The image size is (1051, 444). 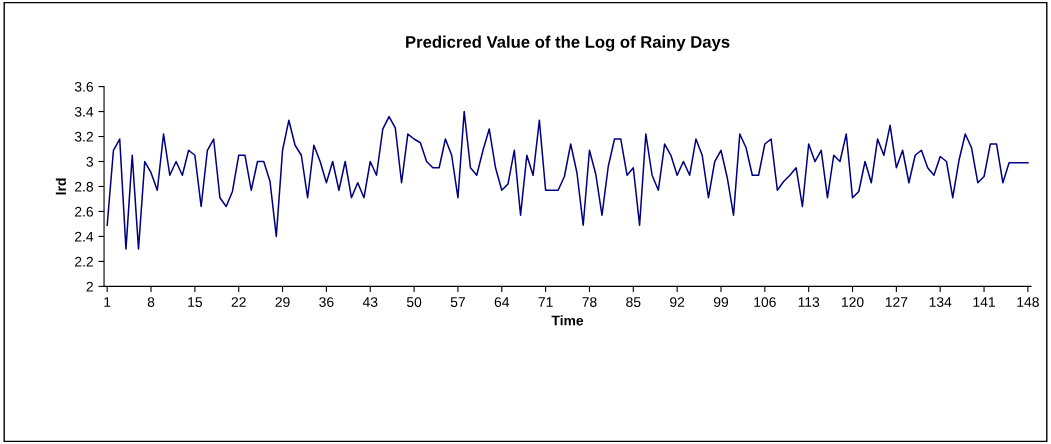 I want to click on y-tick-label: 3, so click(x=90, y=161).